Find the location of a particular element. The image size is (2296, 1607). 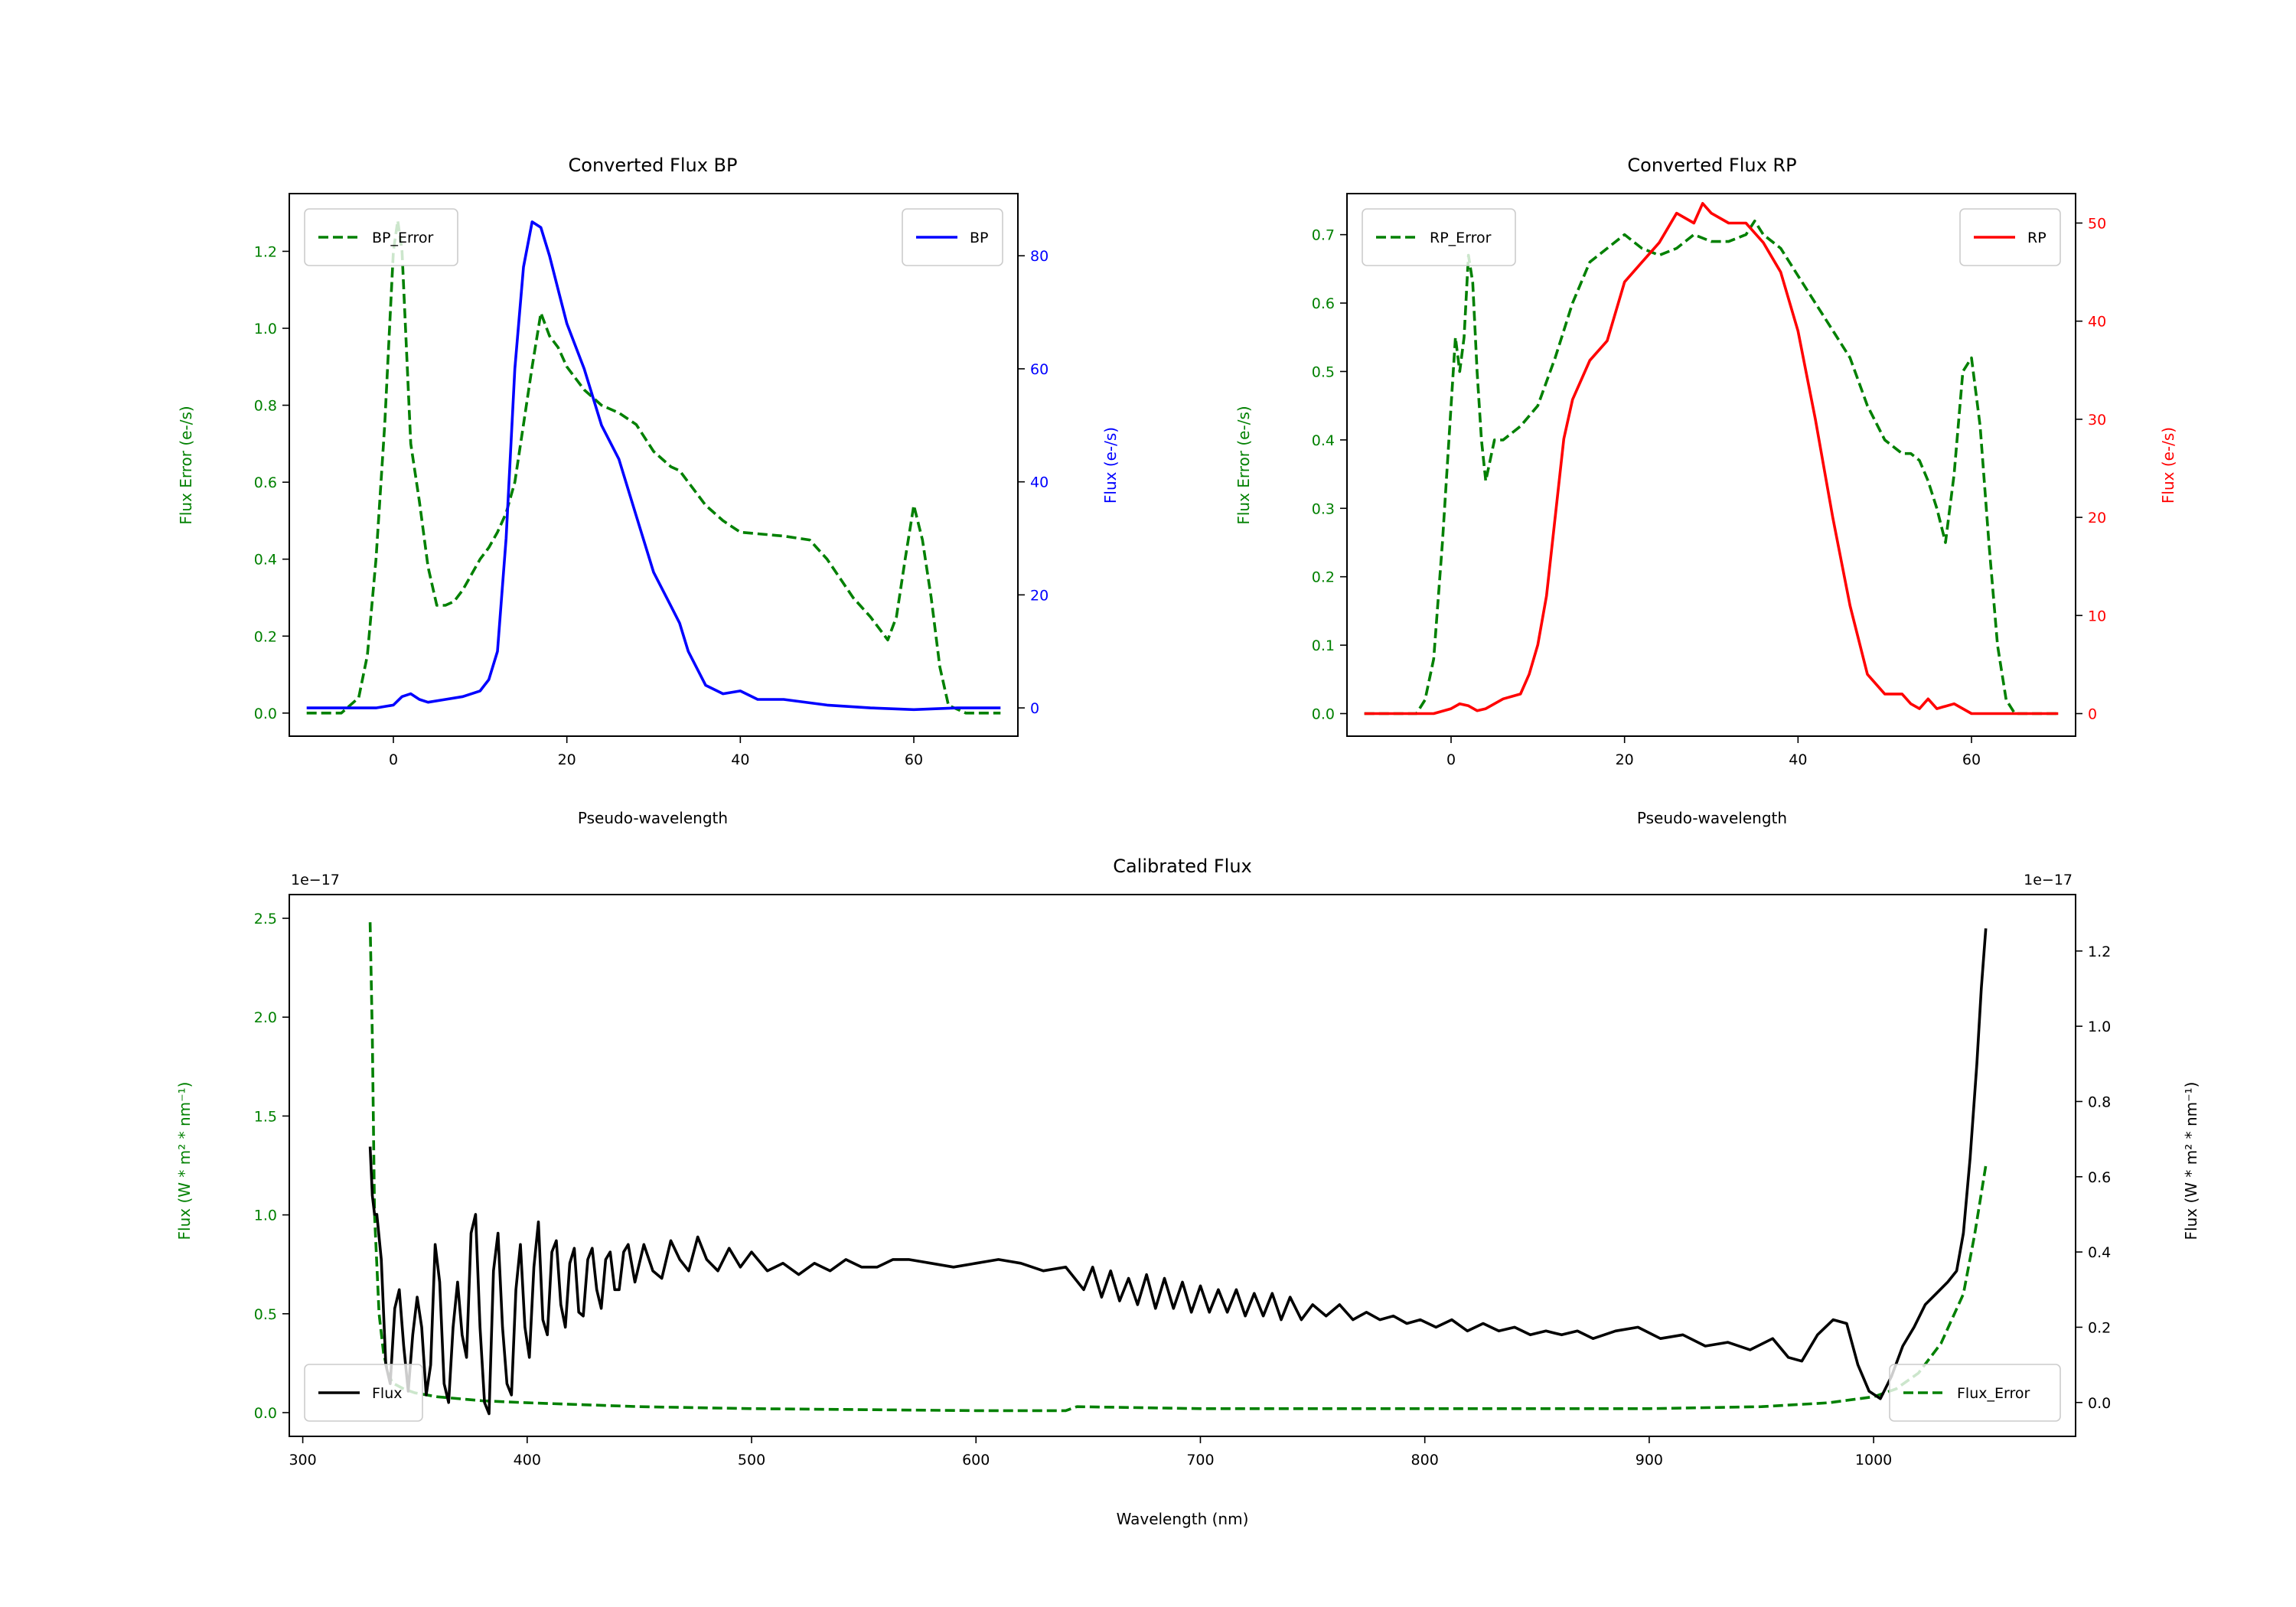

xlabel-bp: Pseudo-wavelength is located at coordinates (653, 818).